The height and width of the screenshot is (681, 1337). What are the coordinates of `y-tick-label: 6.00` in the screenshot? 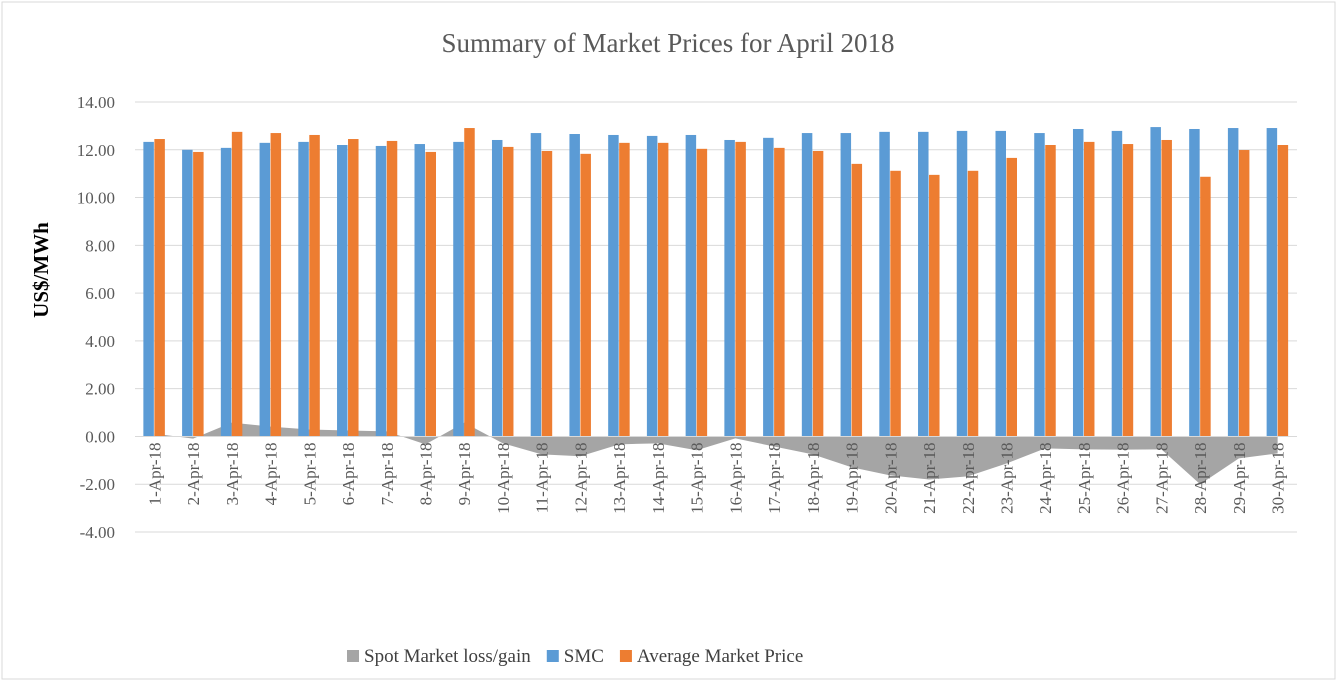 It's located at (100, 293).